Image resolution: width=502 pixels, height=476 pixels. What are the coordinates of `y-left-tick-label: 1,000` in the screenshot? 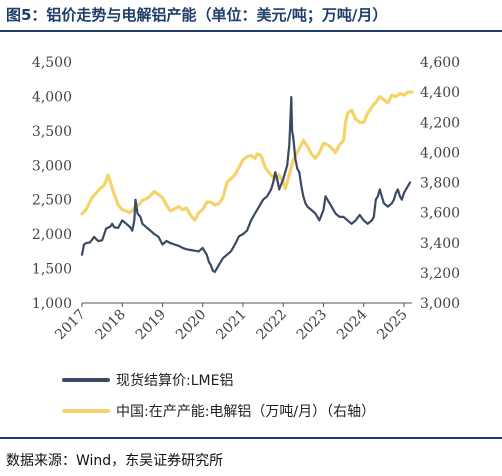 It's located at (52, 304).